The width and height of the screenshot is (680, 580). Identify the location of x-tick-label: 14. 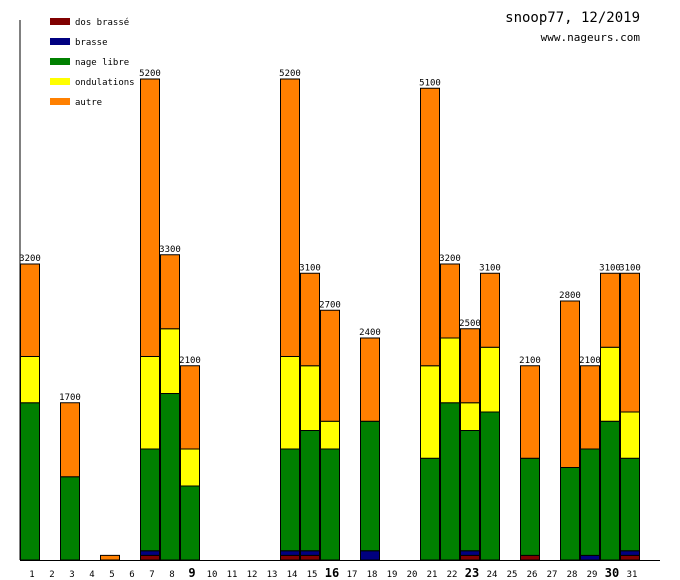
(292, 575).